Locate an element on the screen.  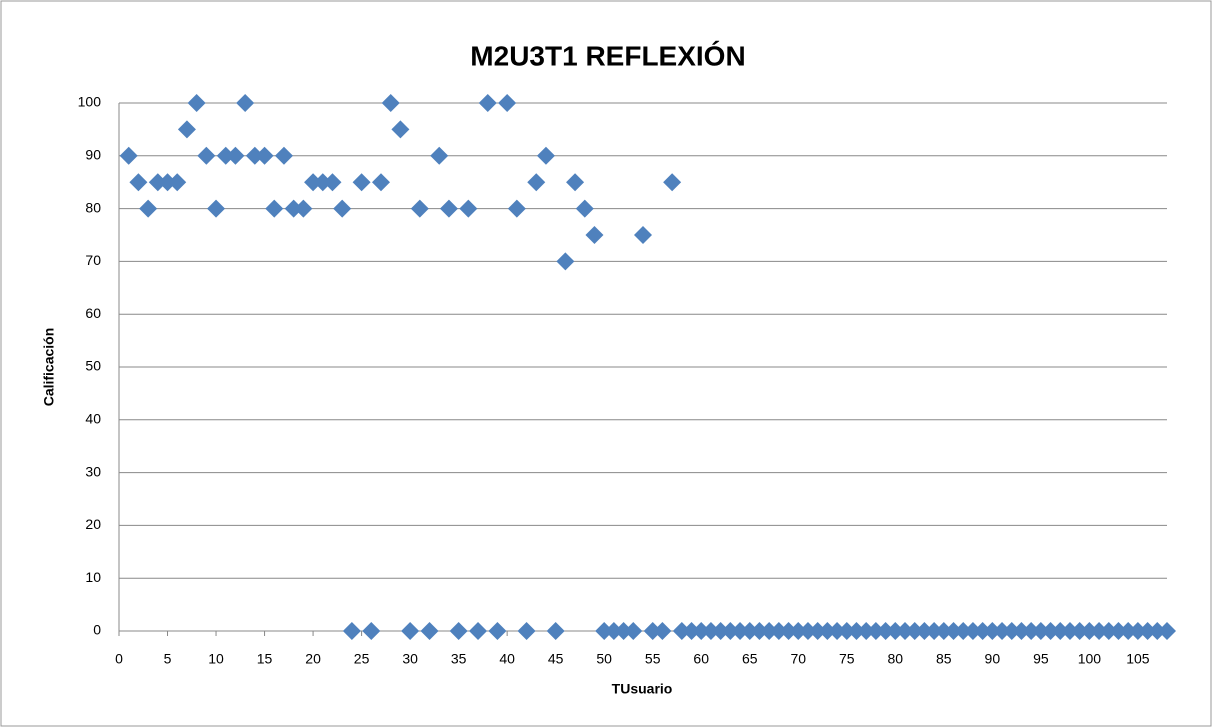
y-tick-label: 100 is located at coordinates (90, 102).